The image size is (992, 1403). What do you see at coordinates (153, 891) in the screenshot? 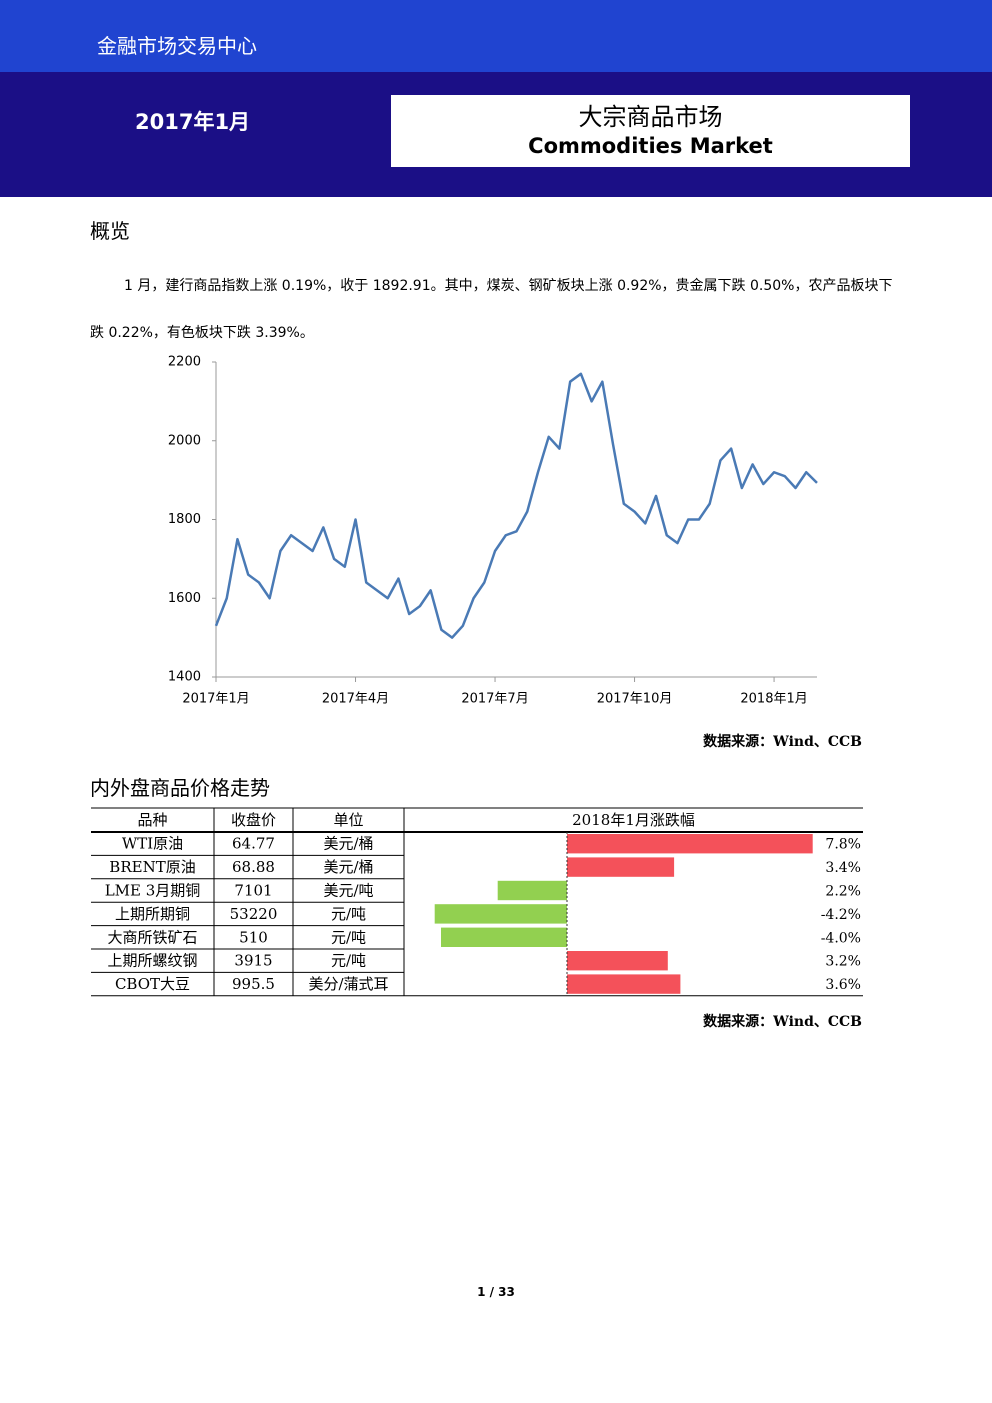
I see `table-cell: LME 3月期铜` at bounding box center [153, 891].